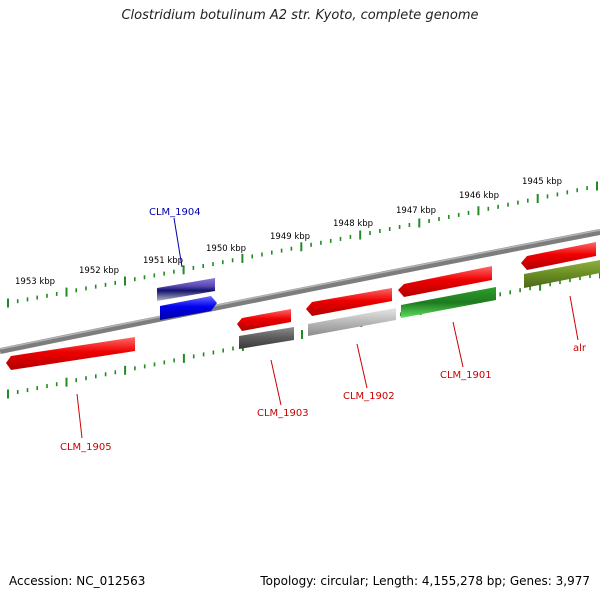 The height and width of the screenshot is (600, 600). Describe the element at coordinates (562, 274) in the screenshot. I see `analysis-bar-alr` at that location.